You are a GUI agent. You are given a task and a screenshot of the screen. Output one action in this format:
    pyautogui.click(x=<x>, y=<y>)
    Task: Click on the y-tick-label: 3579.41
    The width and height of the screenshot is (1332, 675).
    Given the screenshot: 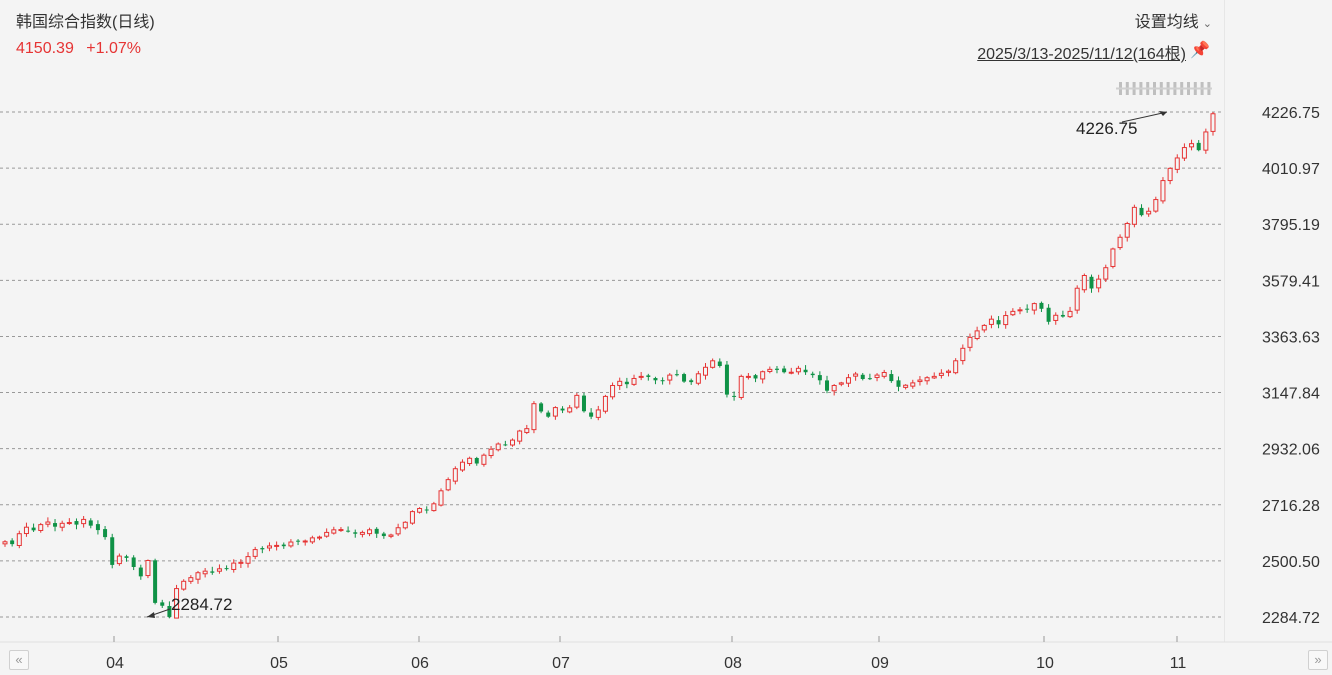 What is the action you would take?
    pyautogui.click(x=1291, y=281)
    